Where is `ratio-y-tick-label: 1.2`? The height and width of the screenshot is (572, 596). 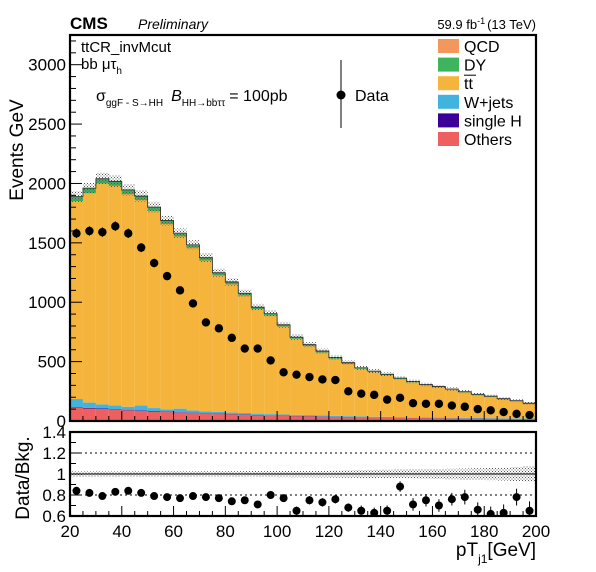
ratio-y-tick-label: 1.2 is located at coordinates (54, 453).